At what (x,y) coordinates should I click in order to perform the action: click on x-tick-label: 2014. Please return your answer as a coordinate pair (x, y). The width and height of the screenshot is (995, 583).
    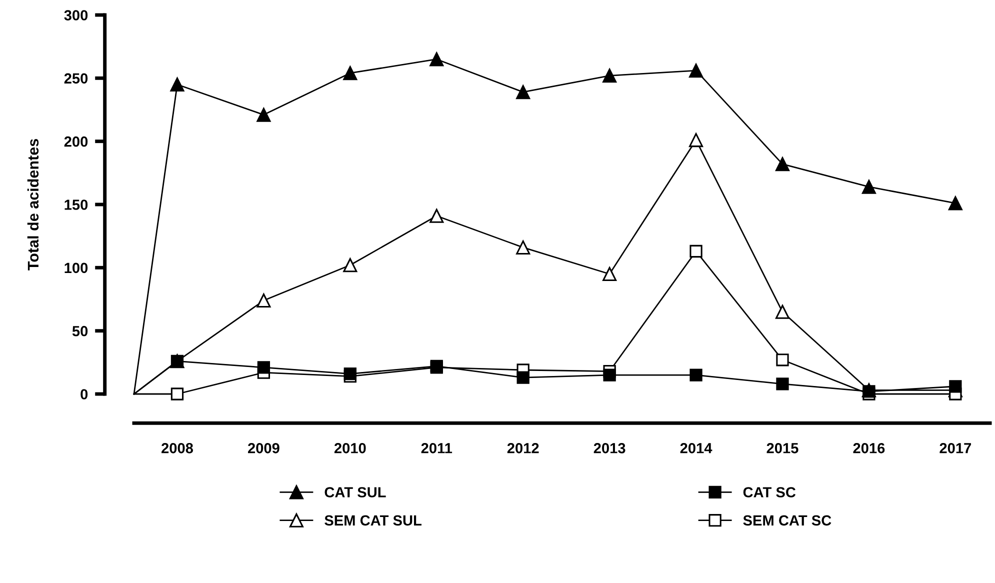
    Looking at the image, I should click on (696, 448).